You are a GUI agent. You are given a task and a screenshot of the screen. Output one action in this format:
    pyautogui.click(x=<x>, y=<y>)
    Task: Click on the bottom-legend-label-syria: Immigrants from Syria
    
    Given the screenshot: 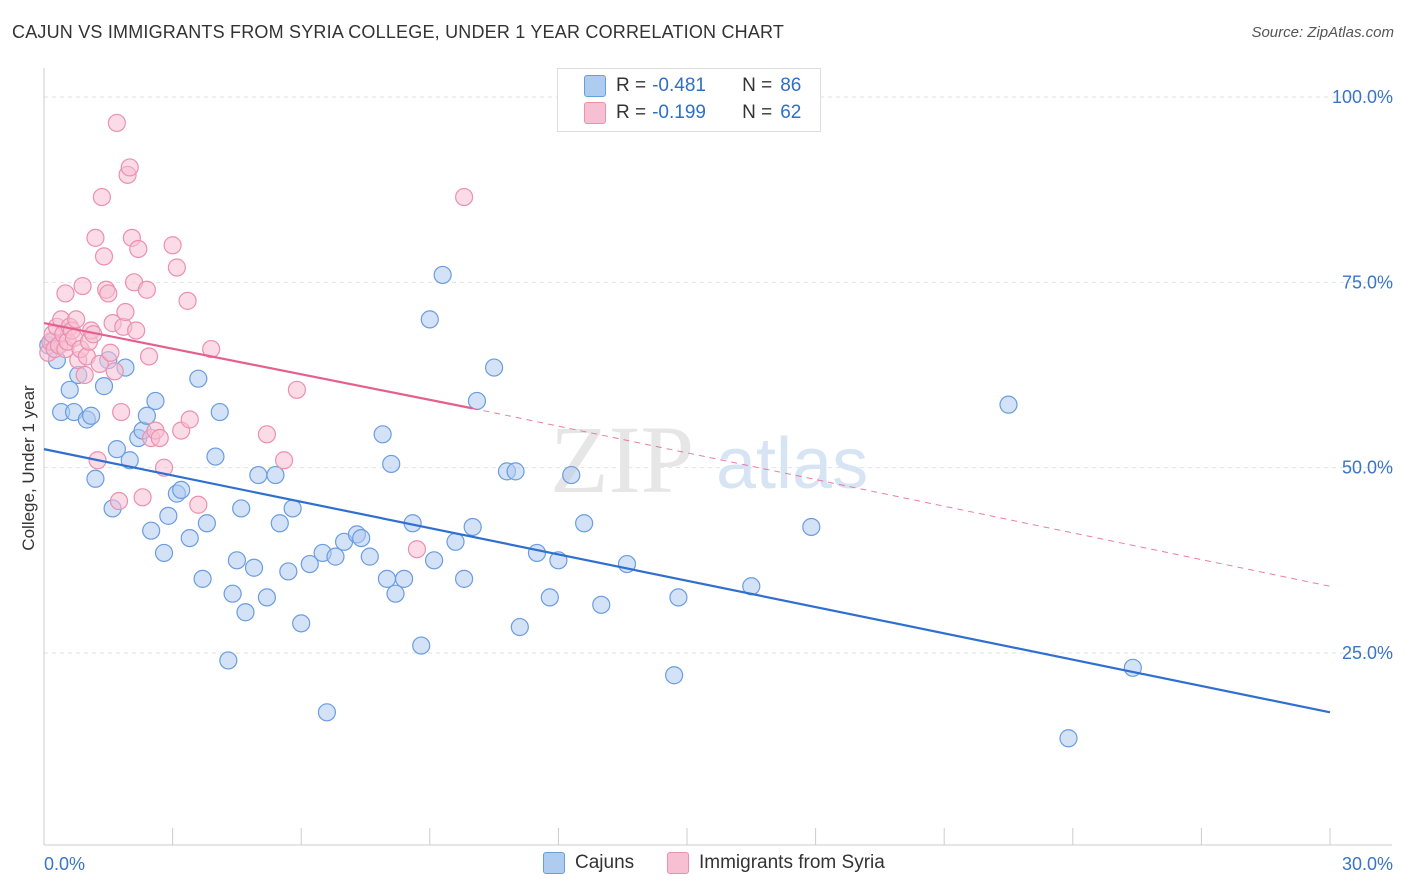 What is the action you would take?
    pyautogui.click(x=792, y=862)
    